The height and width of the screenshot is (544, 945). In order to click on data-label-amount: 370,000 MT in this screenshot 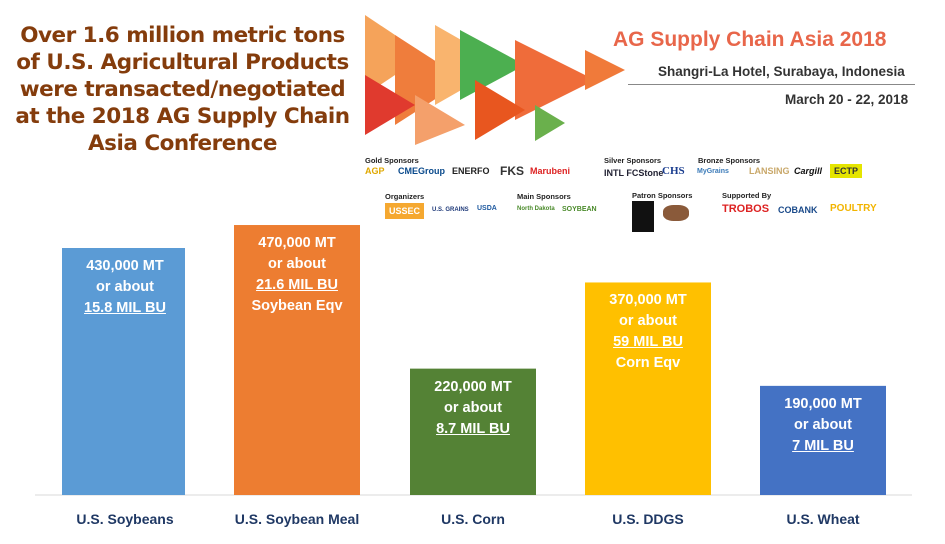, I will do `click(648, 300)`.